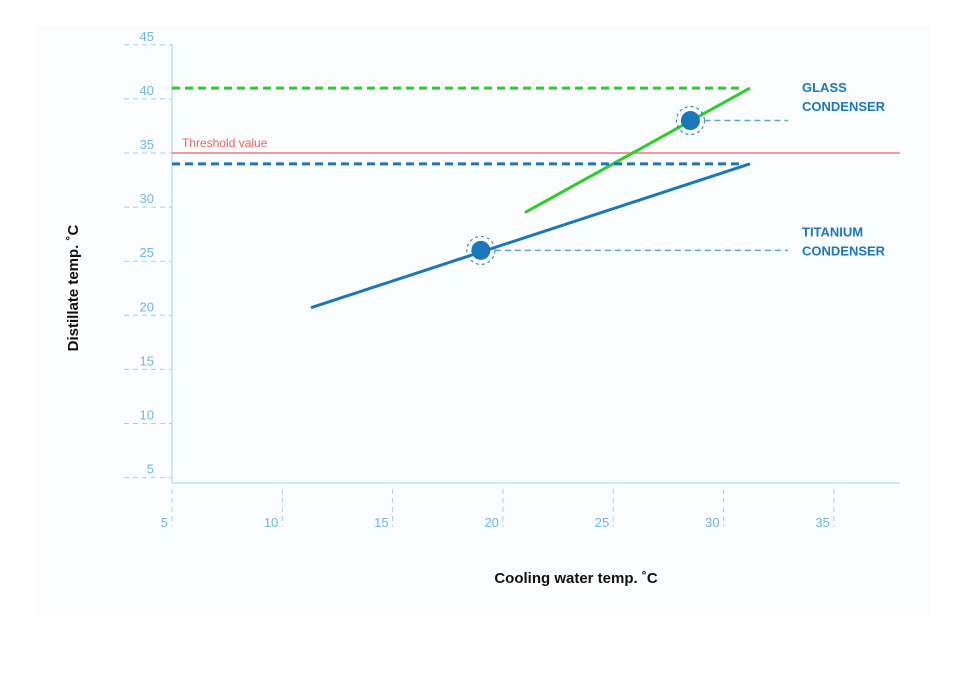 This screenshot has width=960, height=675. What do you see at coordinates (381, 522) in the screenshot?
I see `x-tick-label: 15` at bounding box center [381, 522].